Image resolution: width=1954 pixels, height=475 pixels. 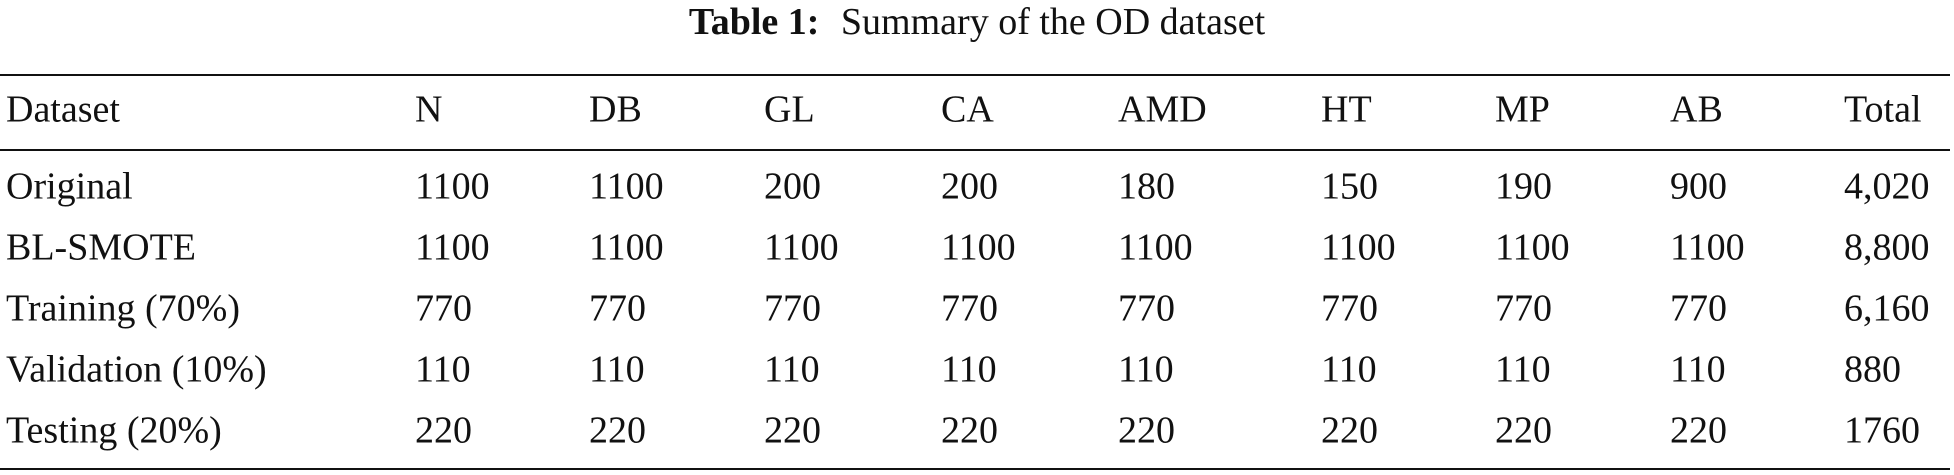 What do you see at coordinates (1349, 187) in the screenshot?
I see `table-cell: 150` at bounding box center [1349, 187].